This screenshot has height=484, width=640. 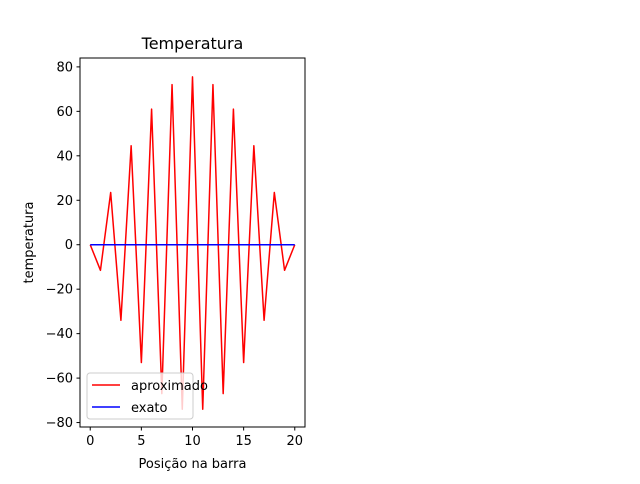 I want to click on y-tick-label: 40, so click(x=64, y=156).